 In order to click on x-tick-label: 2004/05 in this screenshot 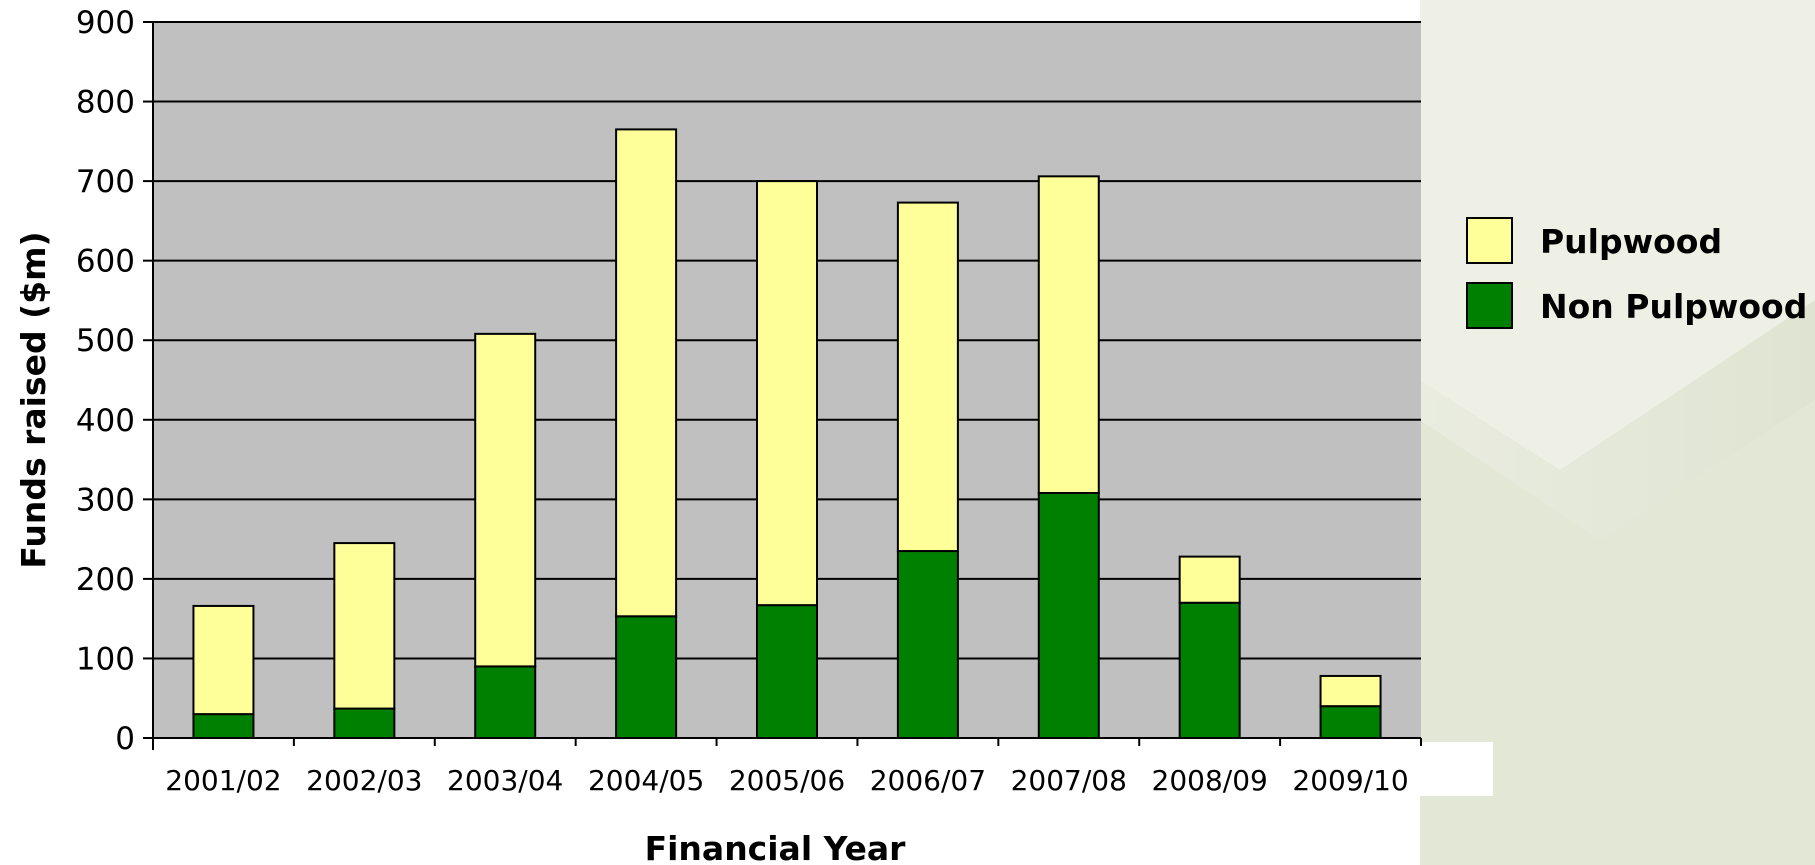, I will do `click(646, 780)`.